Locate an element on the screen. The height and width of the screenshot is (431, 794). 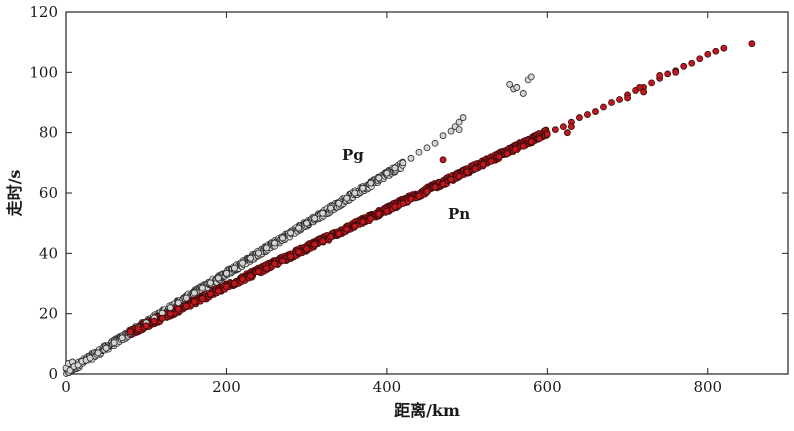
y-tick-label: 0 is located at coordinates (53, 374).